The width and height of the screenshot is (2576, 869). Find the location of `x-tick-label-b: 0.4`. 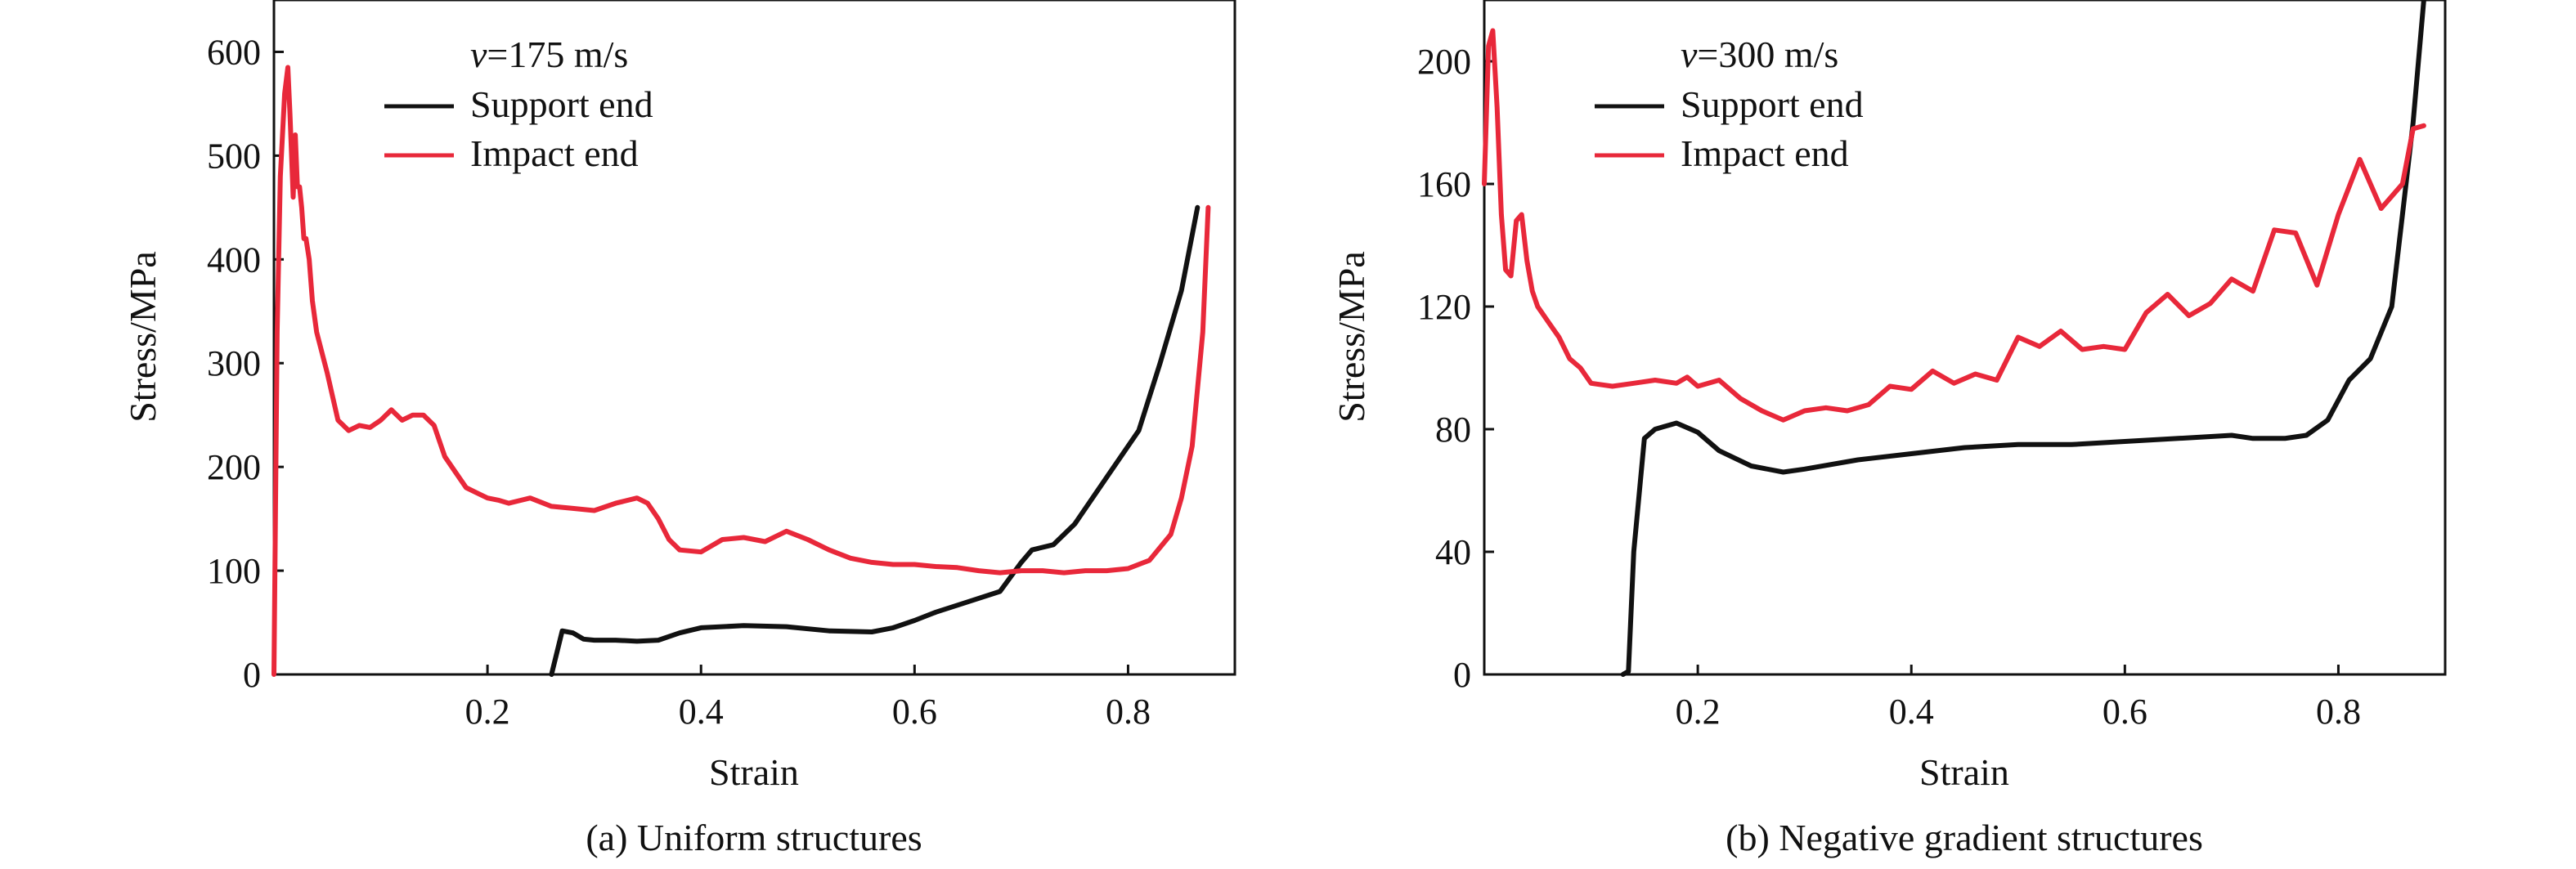

x-tick-label-b: 0.4 is located at coordinates (1912, 712).